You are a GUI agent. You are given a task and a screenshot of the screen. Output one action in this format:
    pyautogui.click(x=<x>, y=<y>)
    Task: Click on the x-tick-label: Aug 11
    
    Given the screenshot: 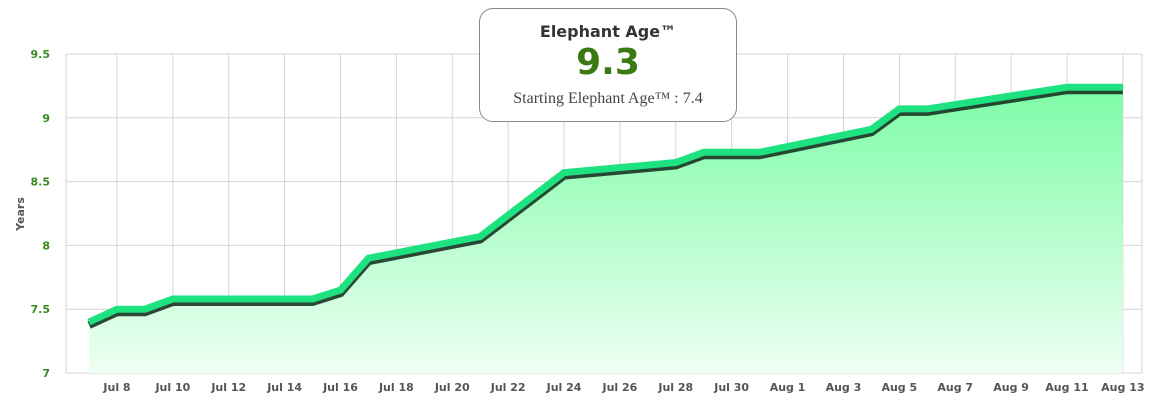 What is the action you would take?
    pyautogui.click(x=1066, y=387)
    